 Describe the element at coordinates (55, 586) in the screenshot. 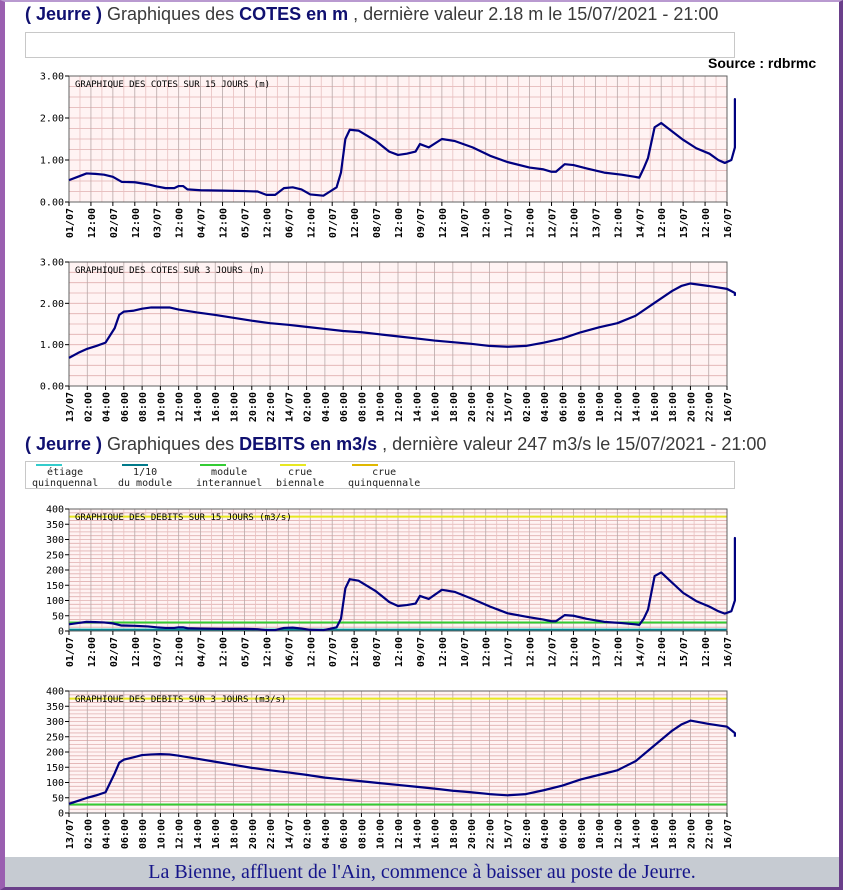

I see `y-tick-label: 150` at that location.